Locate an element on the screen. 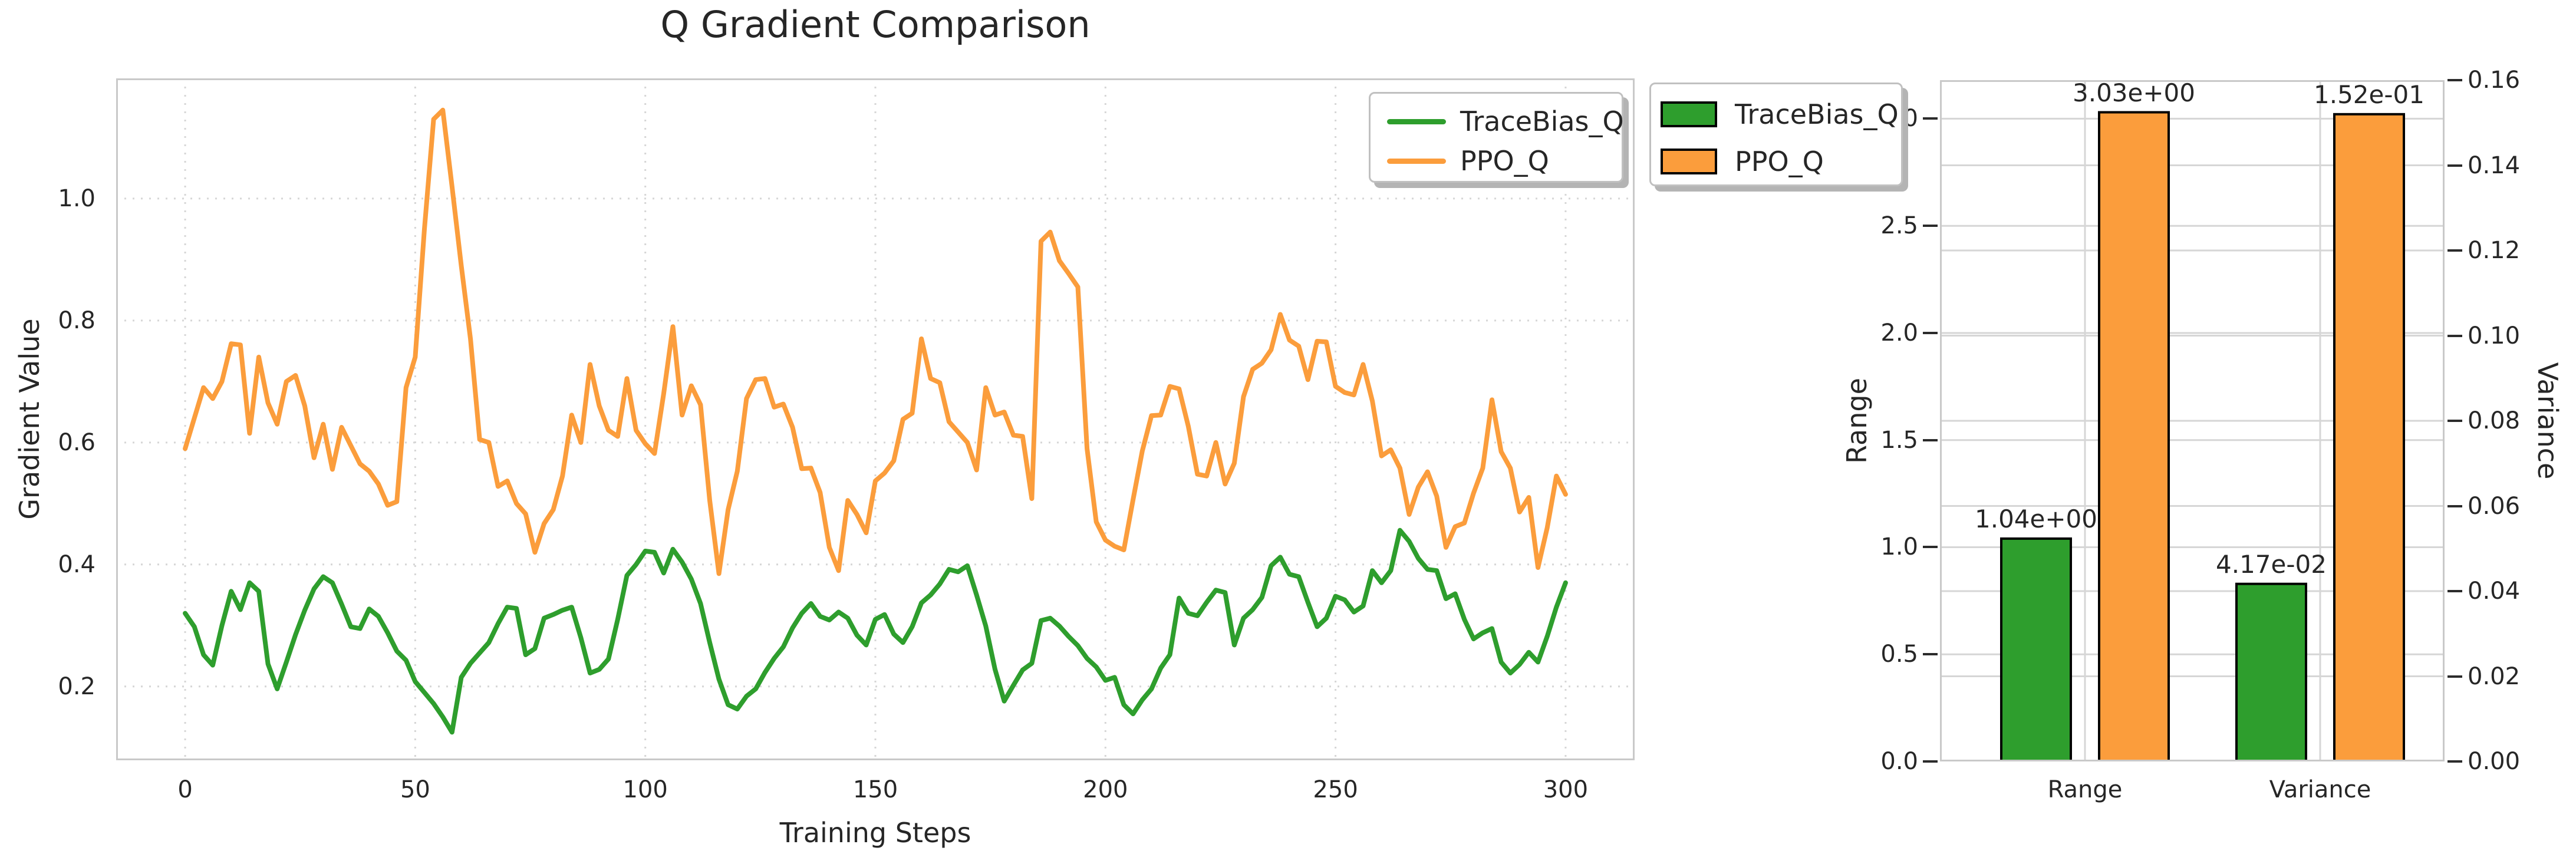 The image size is (2576, 864). bar-left-y-tick-label: 1.0 is located at coordinates (1899, 547).